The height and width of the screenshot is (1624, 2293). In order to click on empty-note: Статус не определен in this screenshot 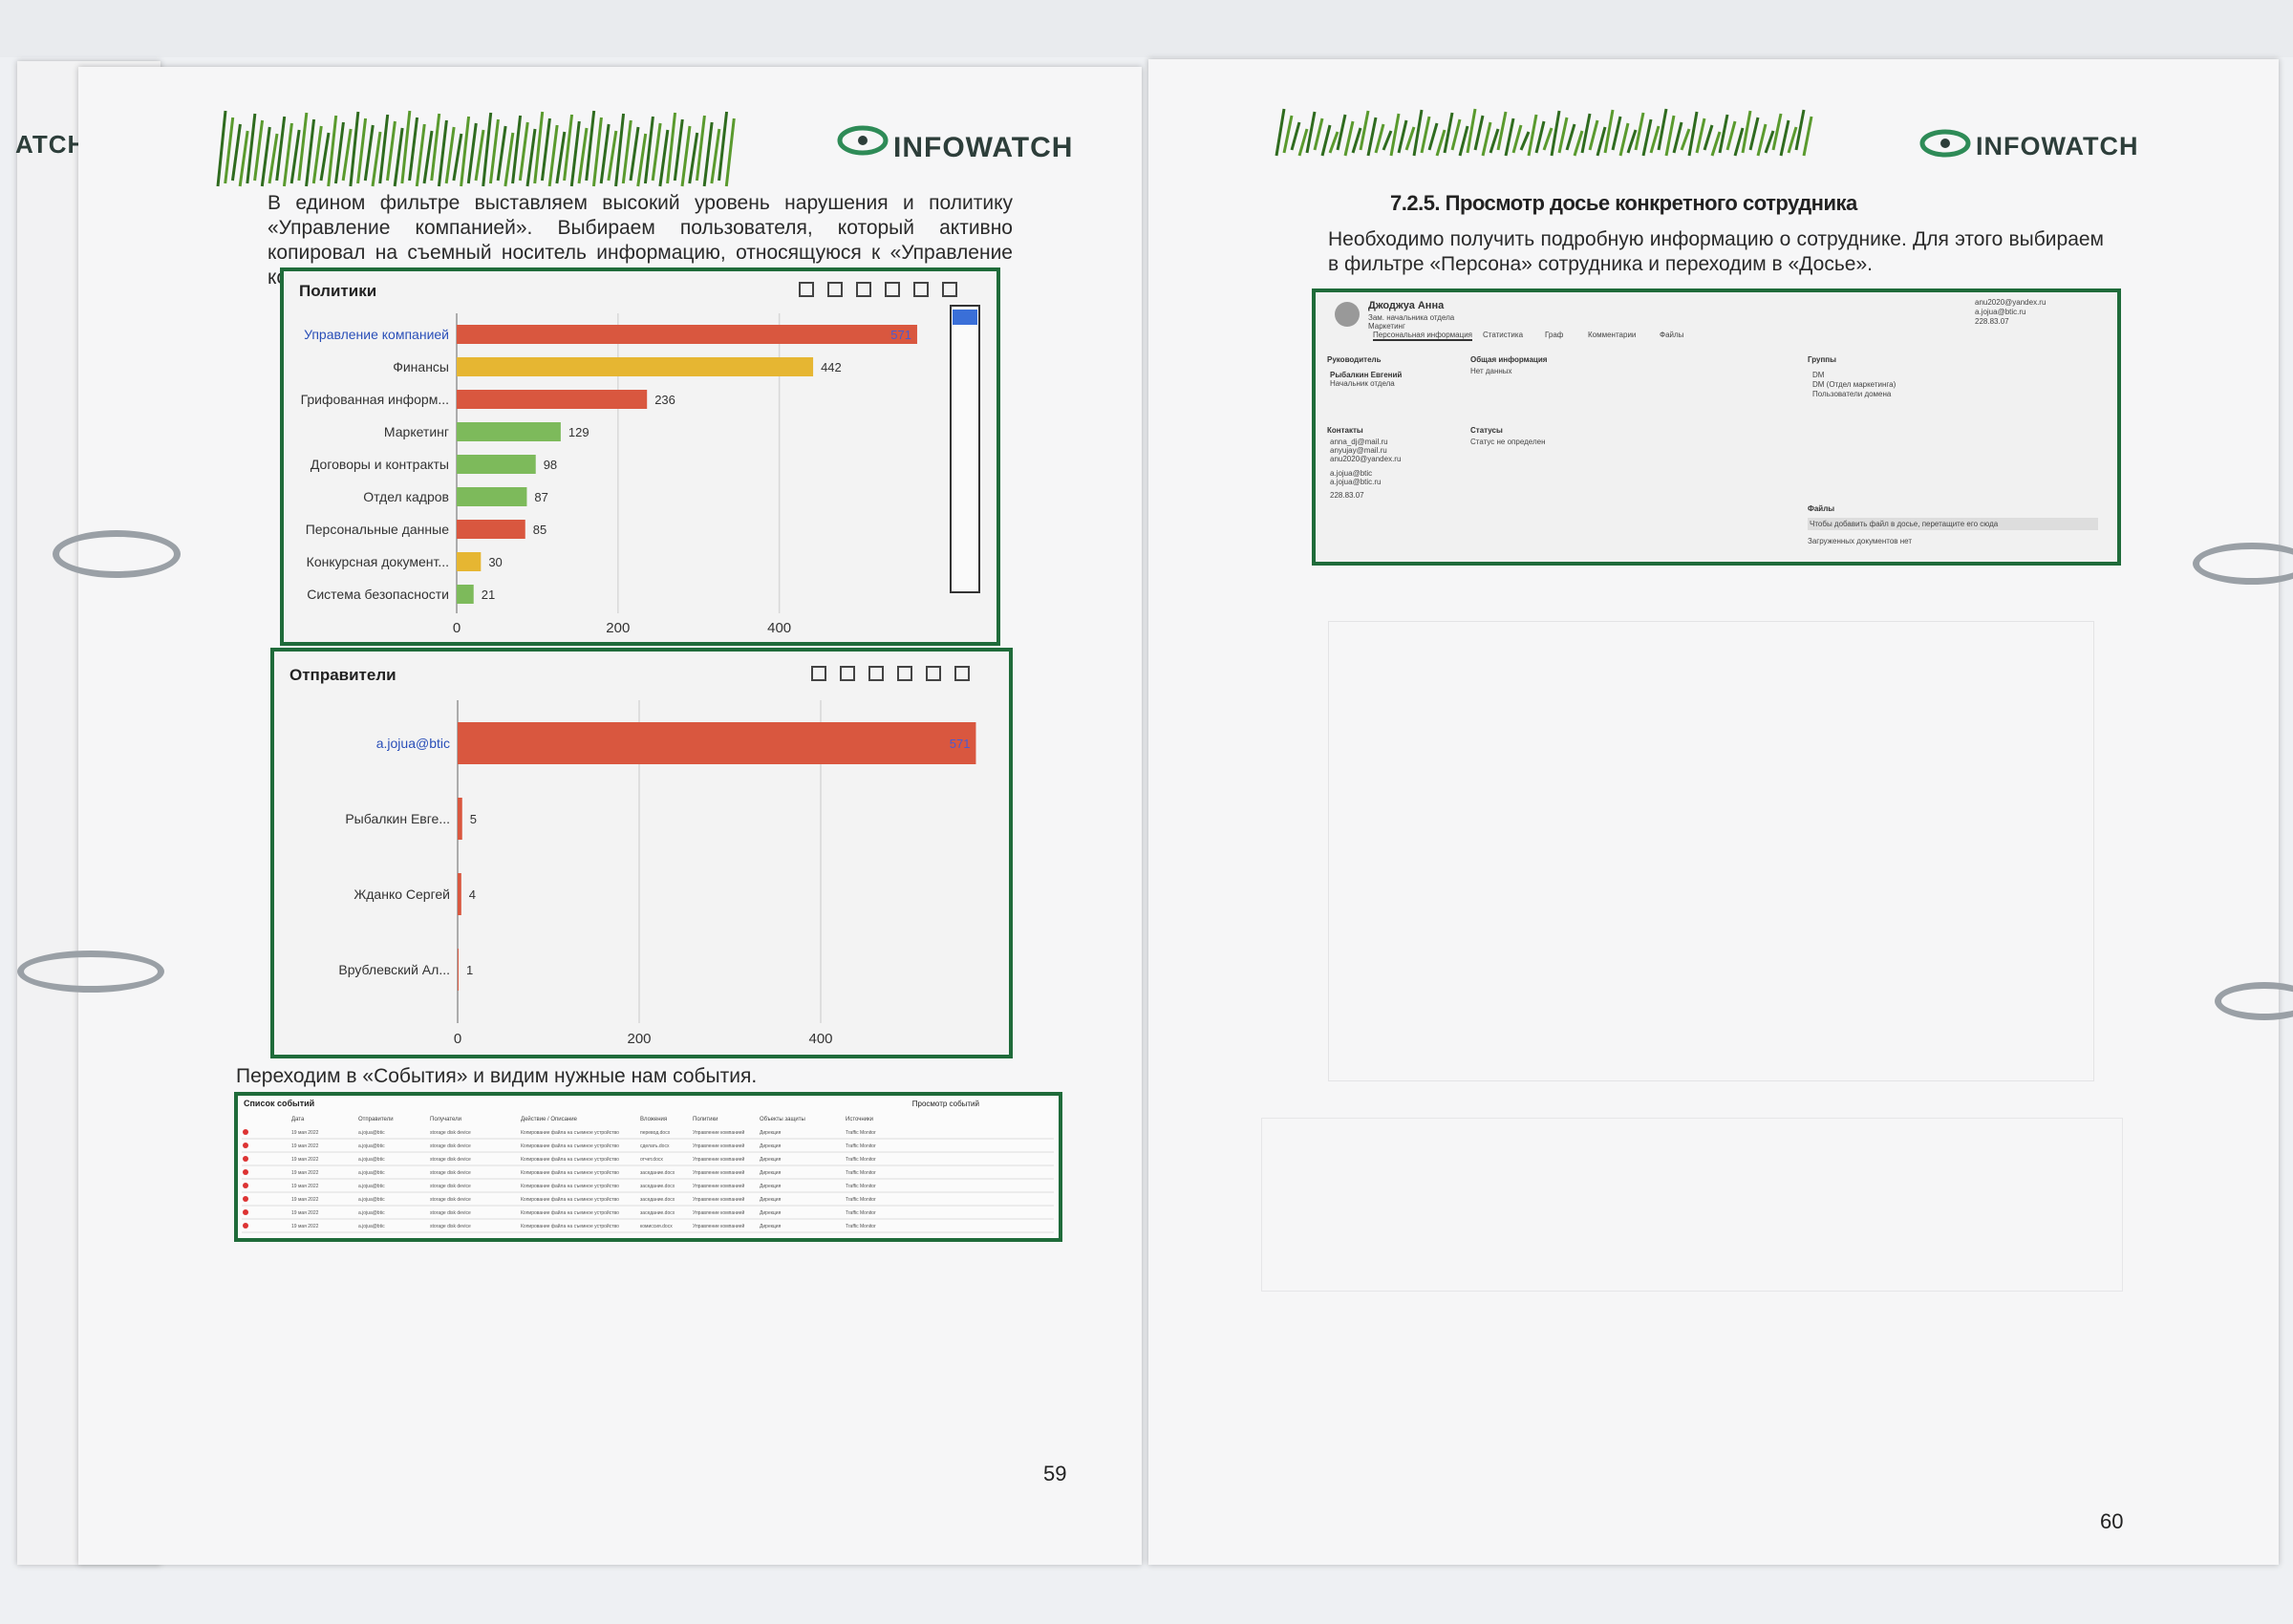, I will do `click(1508, 442)`.